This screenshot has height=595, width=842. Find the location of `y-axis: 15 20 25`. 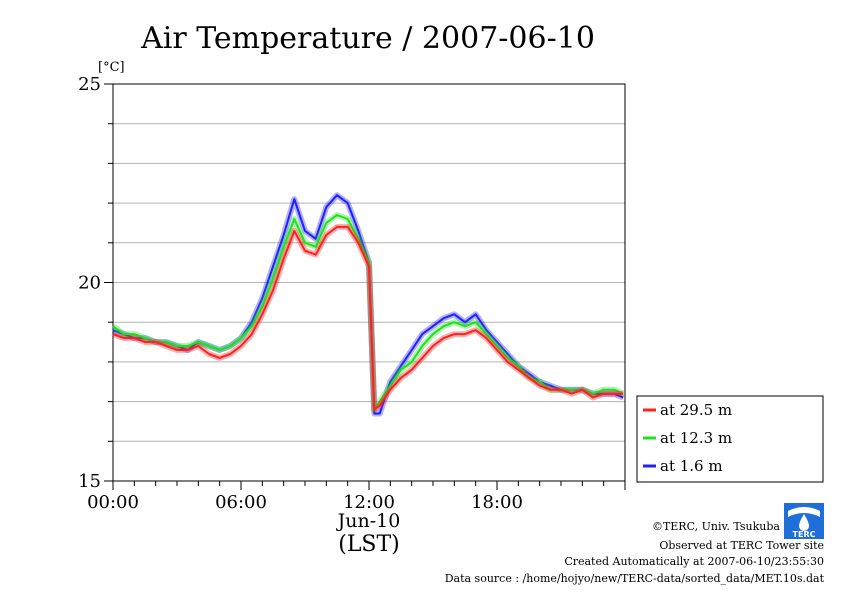

y-axis: 15 20 25 is located at coordinates (95, 283).